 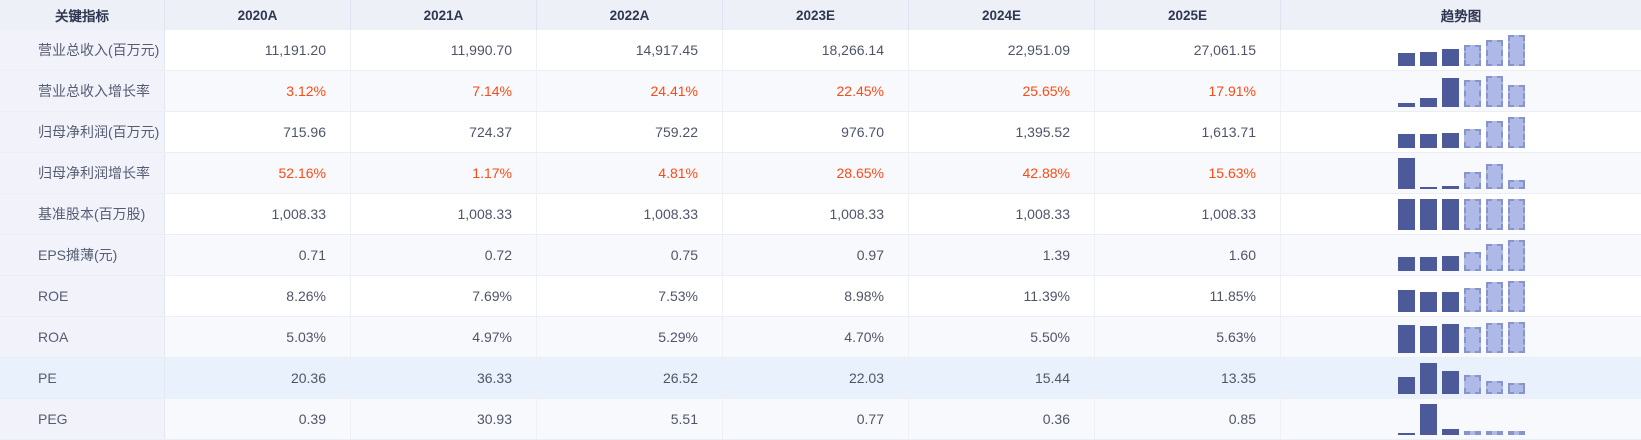 What do you see at coordinates (444, 337) in the screenshot?
I see `value-cell: 4.97%` at bounding box center [444, 337].